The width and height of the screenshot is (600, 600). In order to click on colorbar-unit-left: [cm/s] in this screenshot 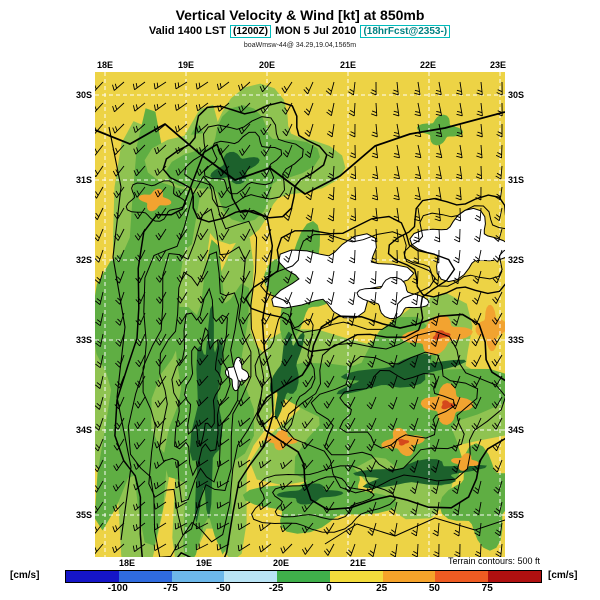, I will do `click(25, 575)`.